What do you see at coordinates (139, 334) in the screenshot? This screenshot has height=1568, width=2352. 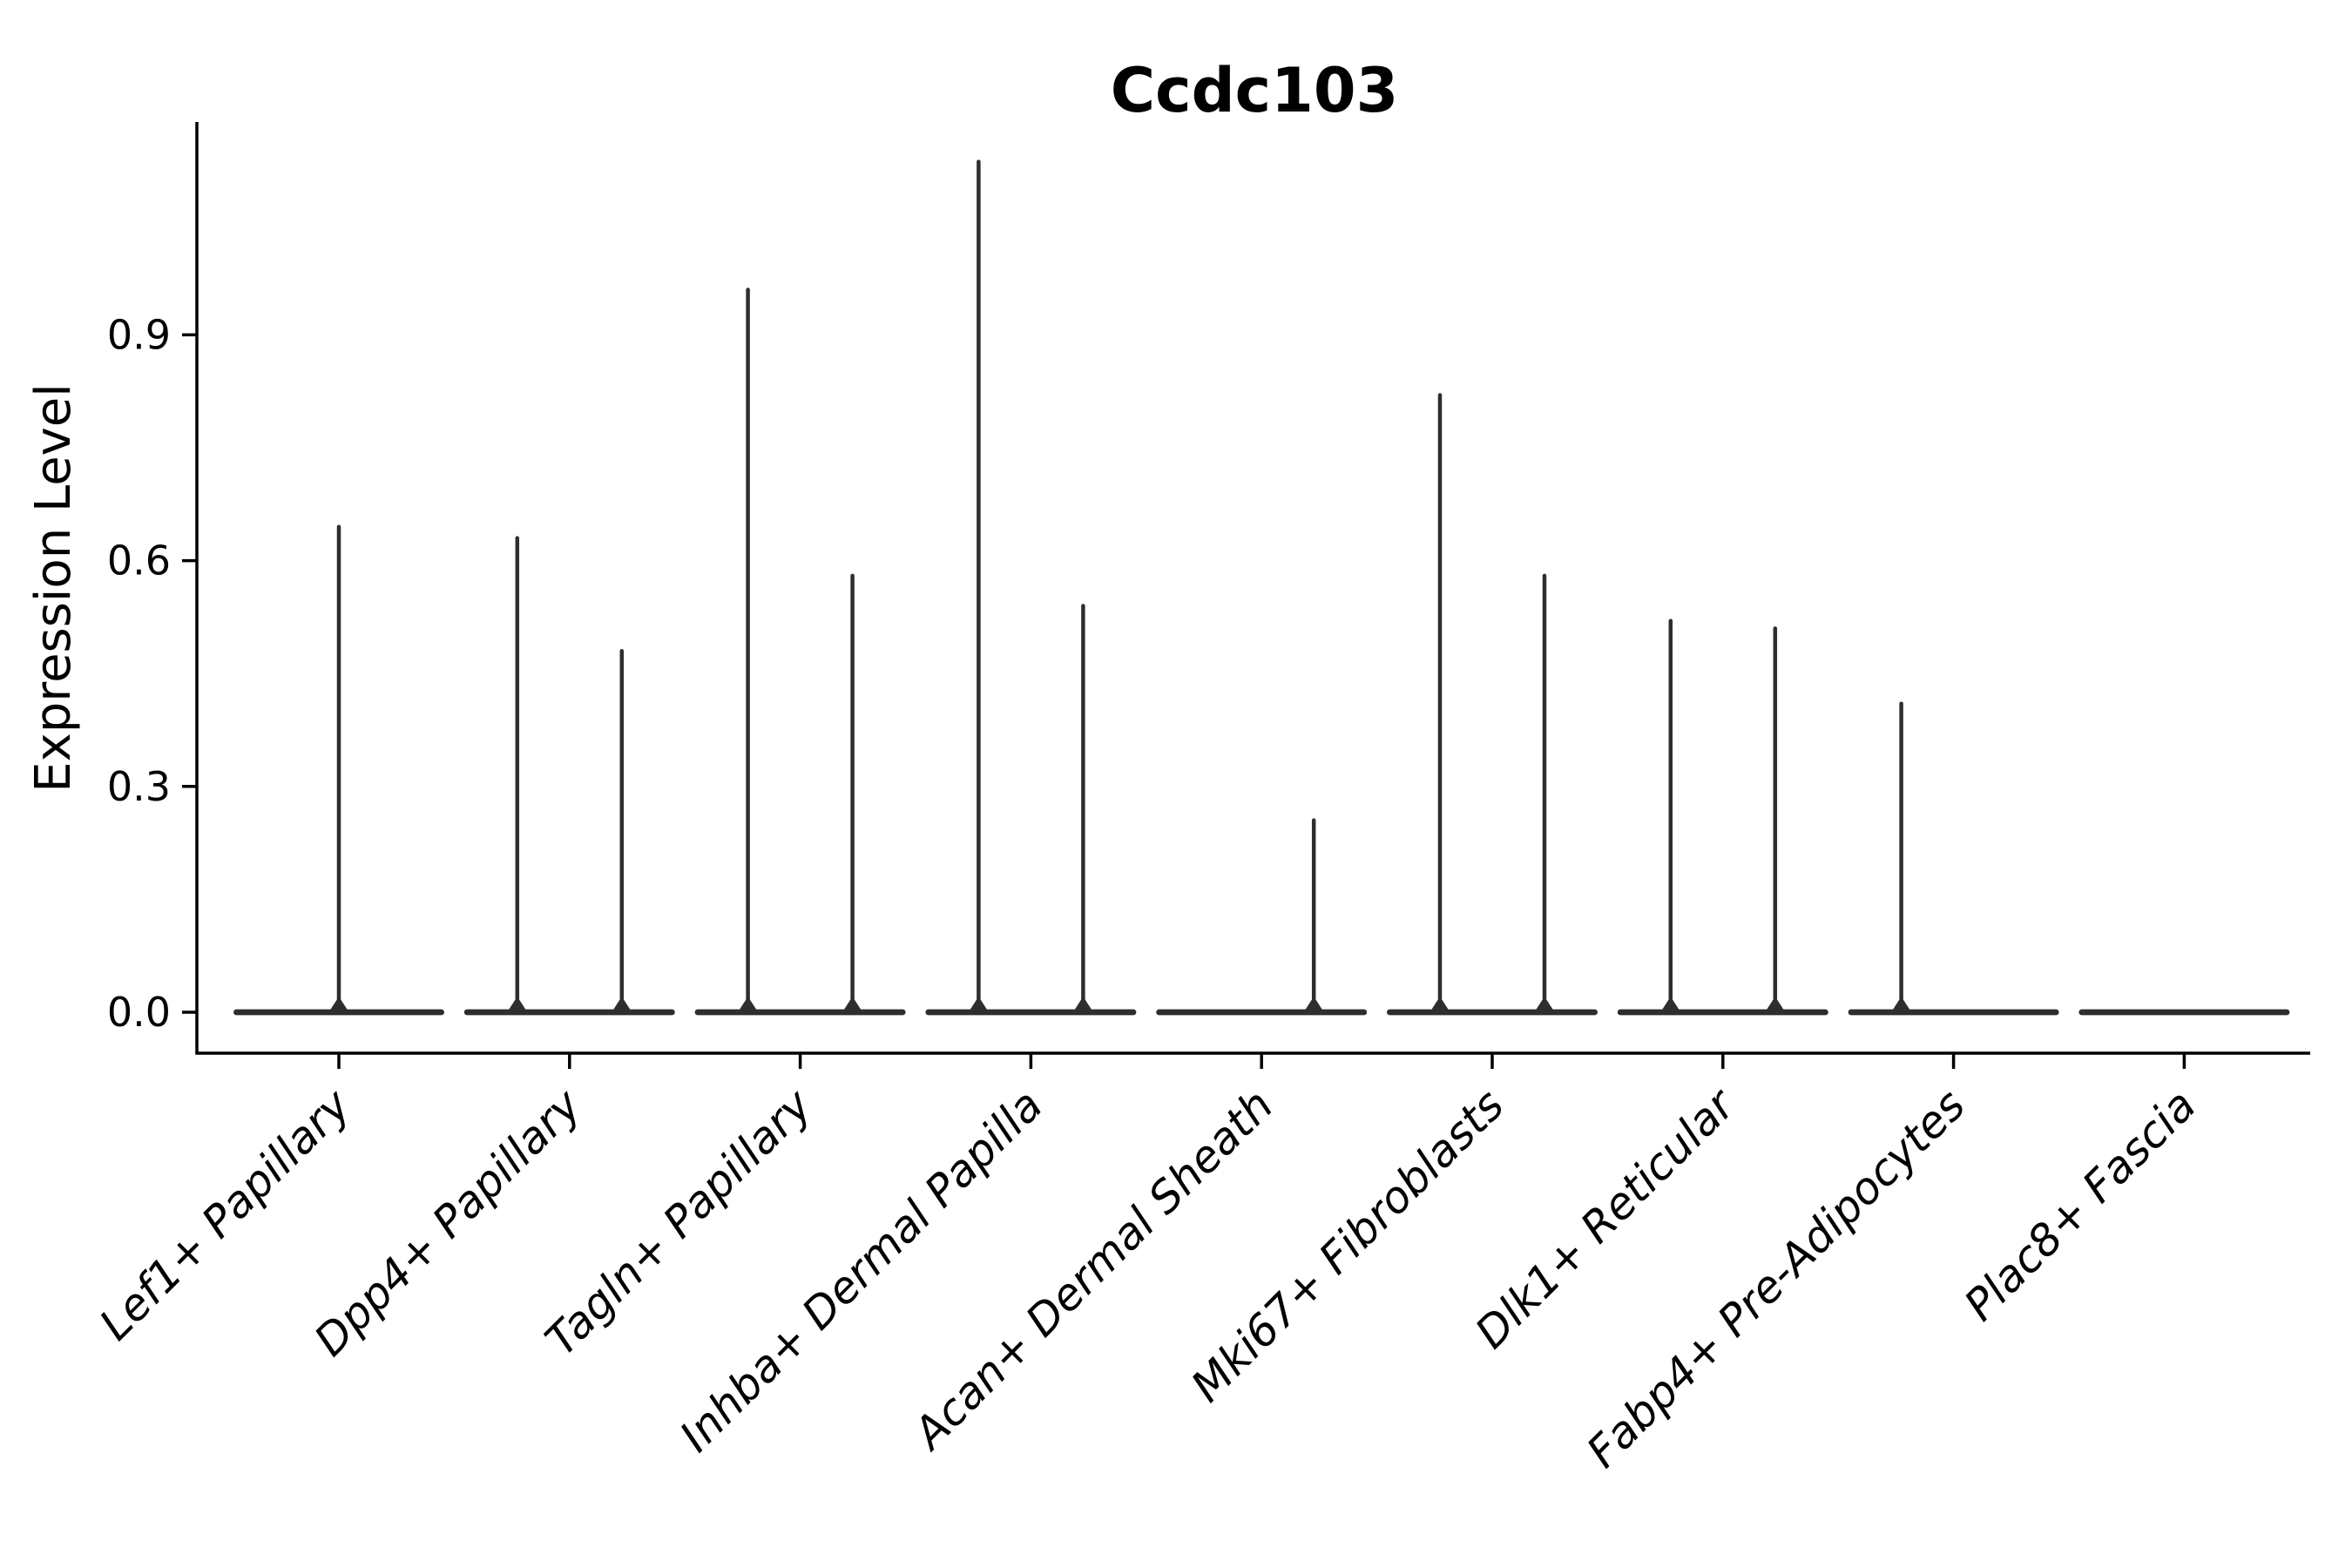 I see `y-tick-label: 0.9` at bounding box center [139, 334].